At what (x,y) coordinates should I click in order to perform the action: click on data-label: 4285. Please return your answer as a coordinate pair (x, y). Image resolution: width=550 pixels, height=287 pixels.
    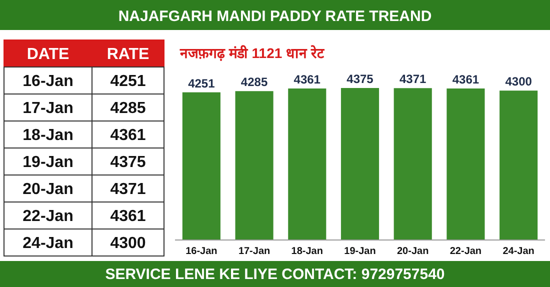
    Looking at the image, I should click on (254, 82).